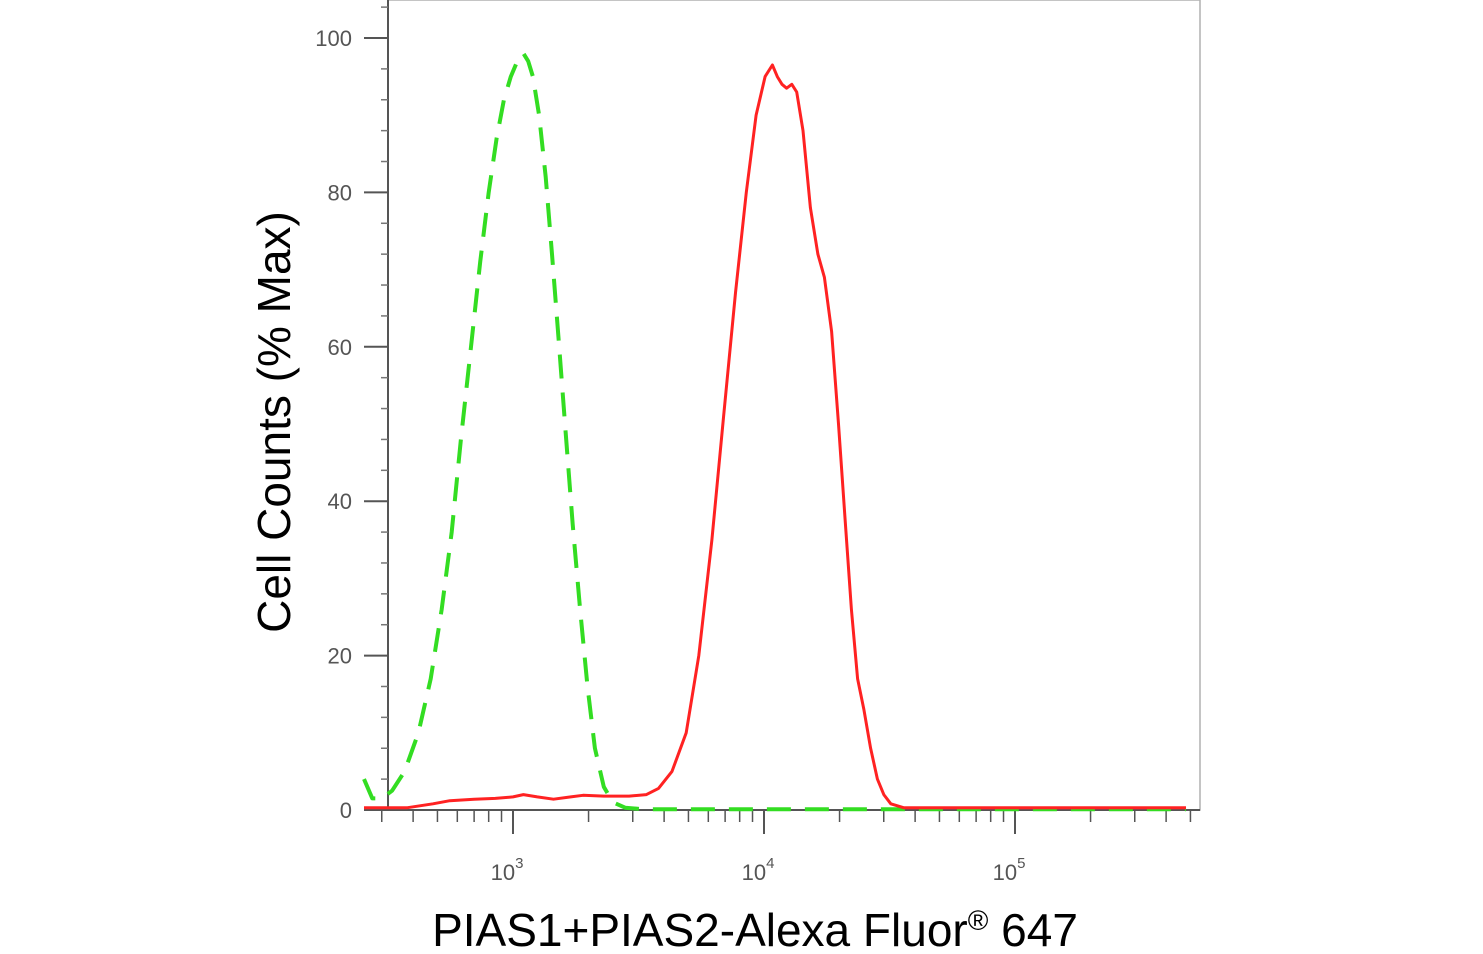 The width and height of the screenshot is (1483, 954). What do you see at coordinates (340, 192) in the screenshot?
I see `y-tick-label: 80` at bounding box center [340, 192].